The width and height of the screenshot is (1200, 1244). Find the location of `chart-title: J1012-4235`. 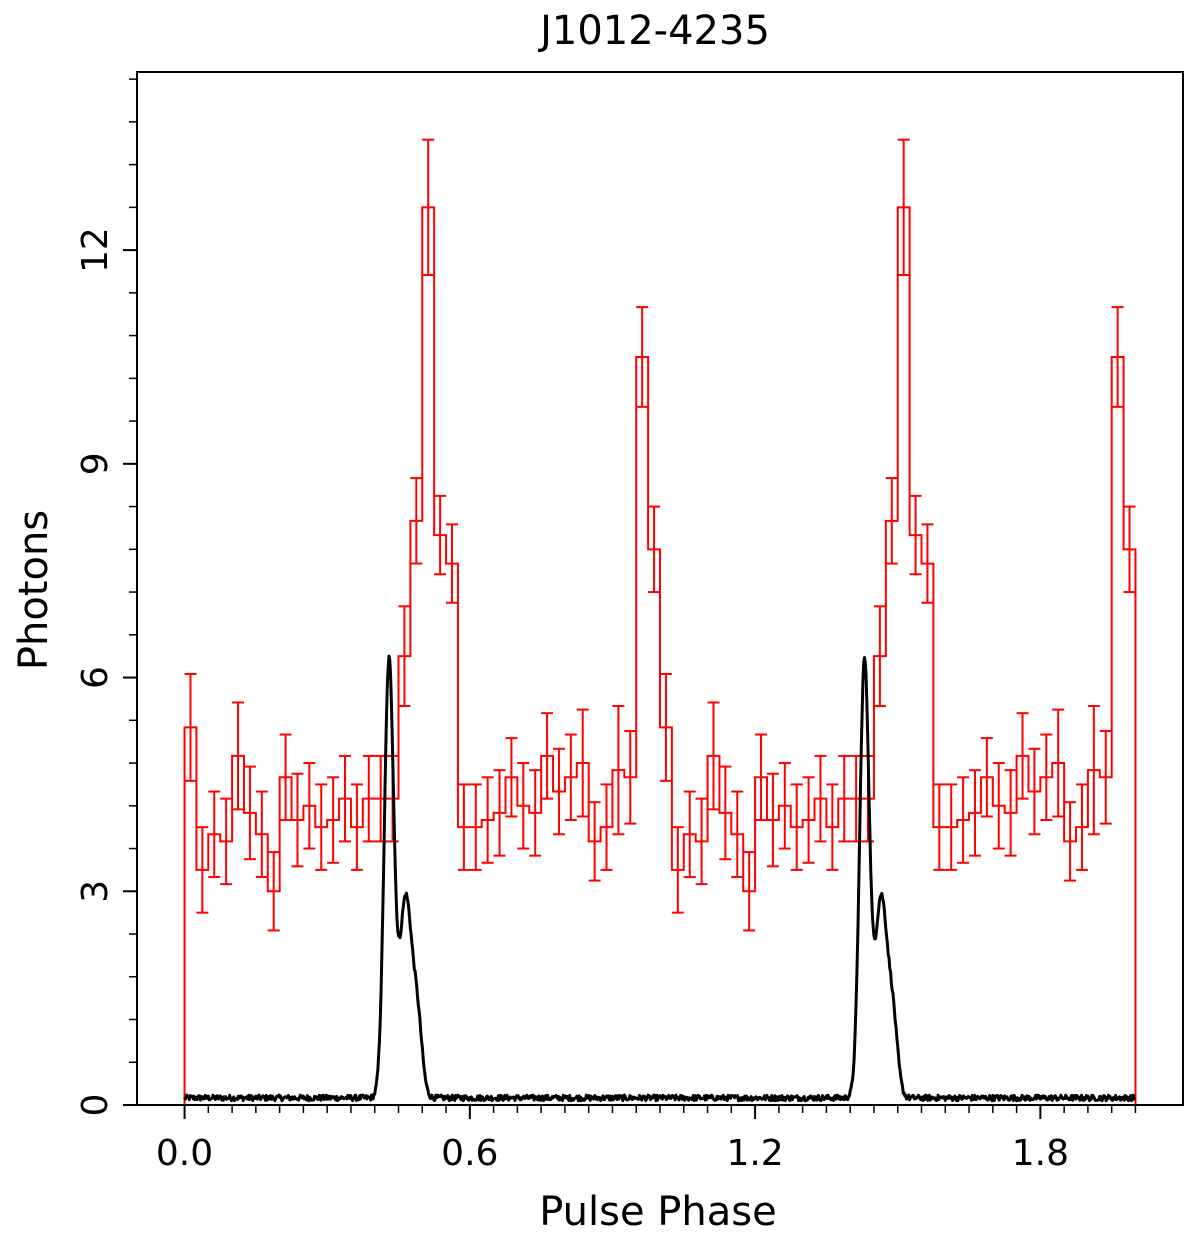

chart-title: J1012-4235 is located at coordinates (653, 31).